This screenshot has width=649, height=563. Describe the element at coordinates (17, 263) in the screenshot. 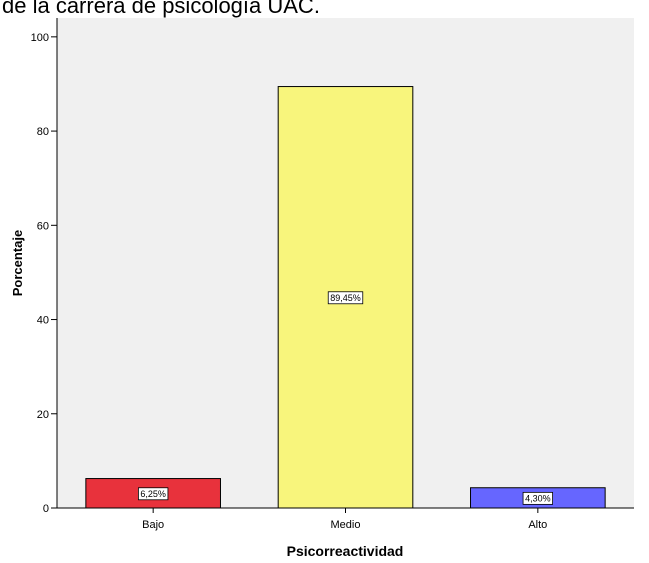

I see `y-axis-label: Porcentaje` at that location.